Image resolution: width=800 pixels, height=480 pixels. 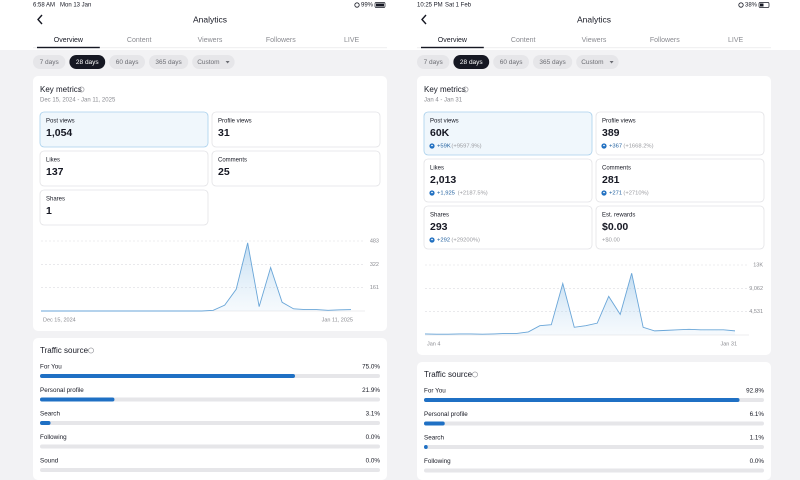 I want to click on metric-change: +271, so click(x=615, y=194).